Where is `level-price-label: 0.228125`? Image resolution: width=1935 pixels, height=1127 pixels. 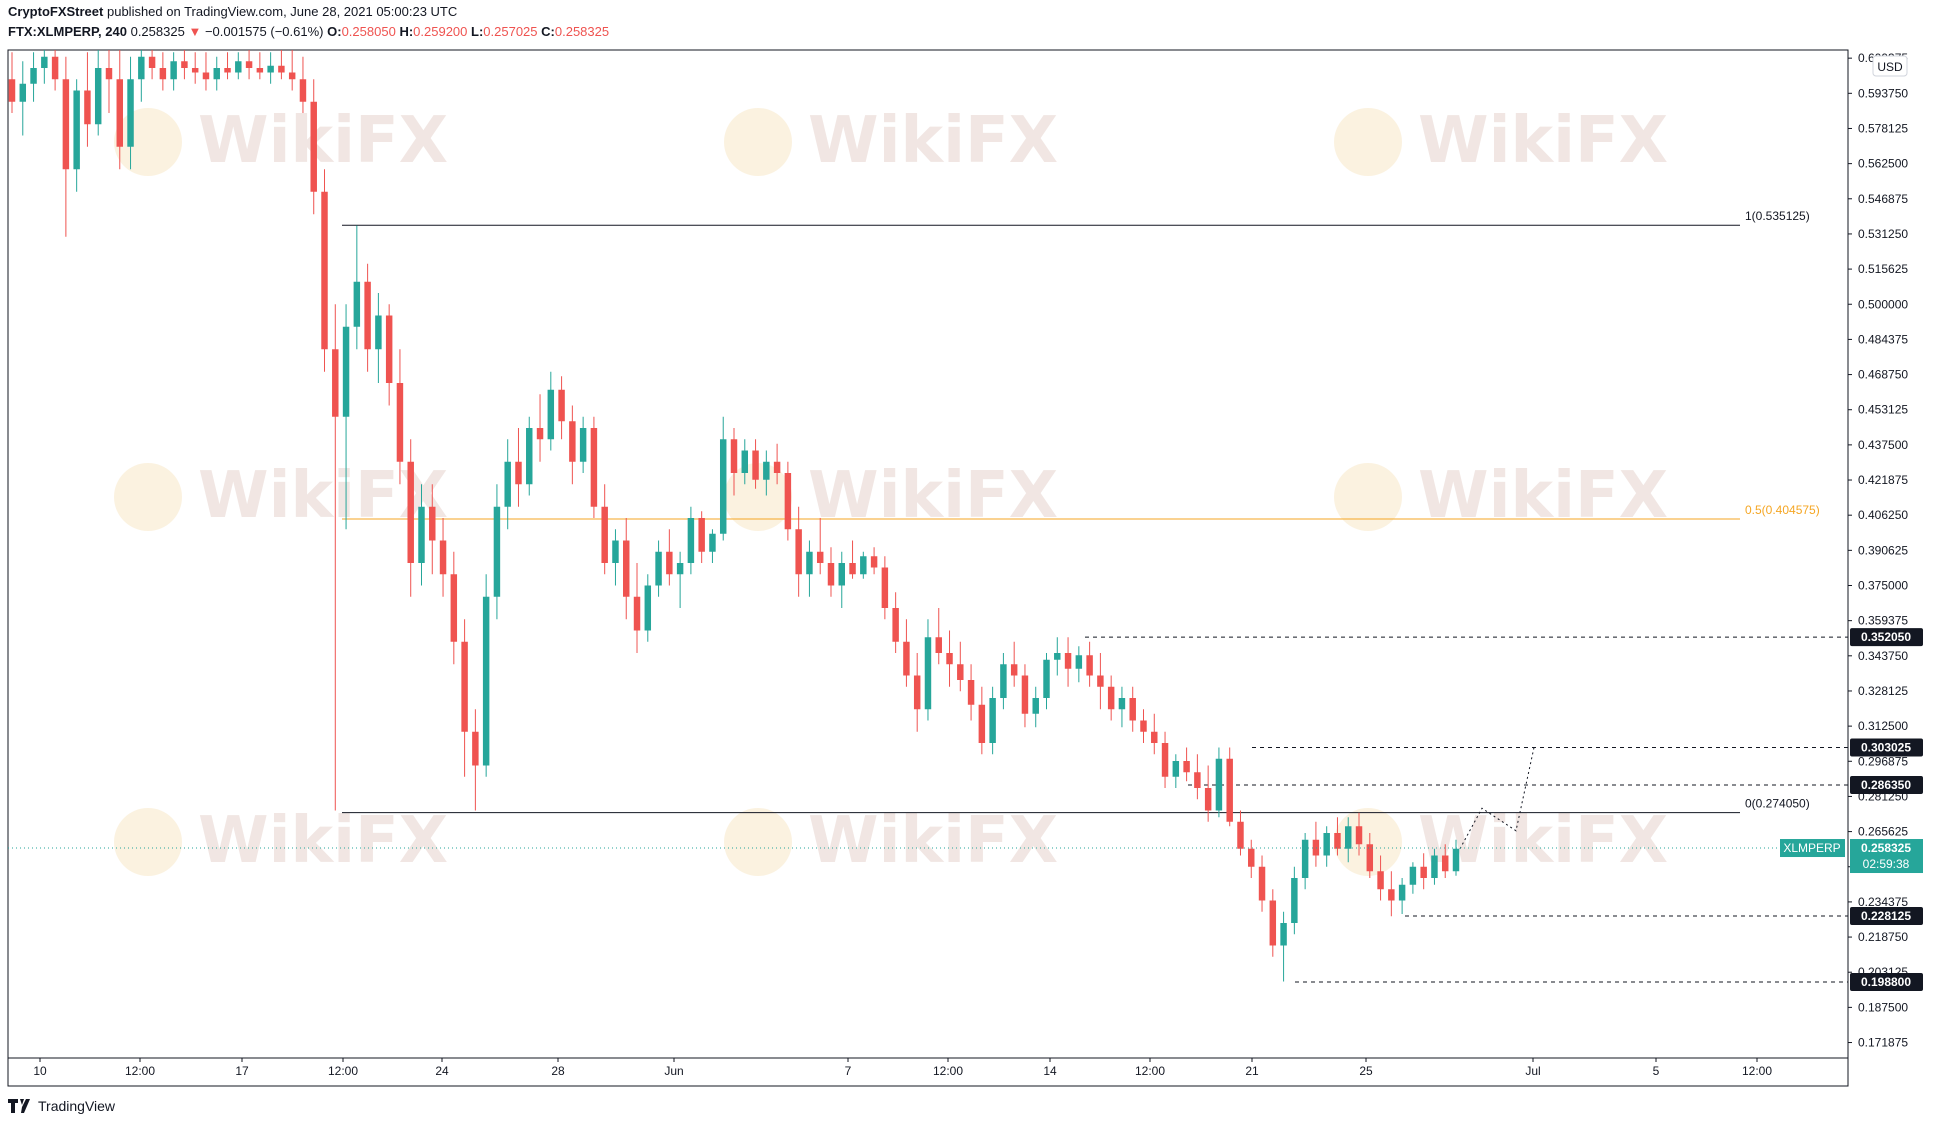
level-price-label: 0.228125 is located at coordinates (1886, 916).